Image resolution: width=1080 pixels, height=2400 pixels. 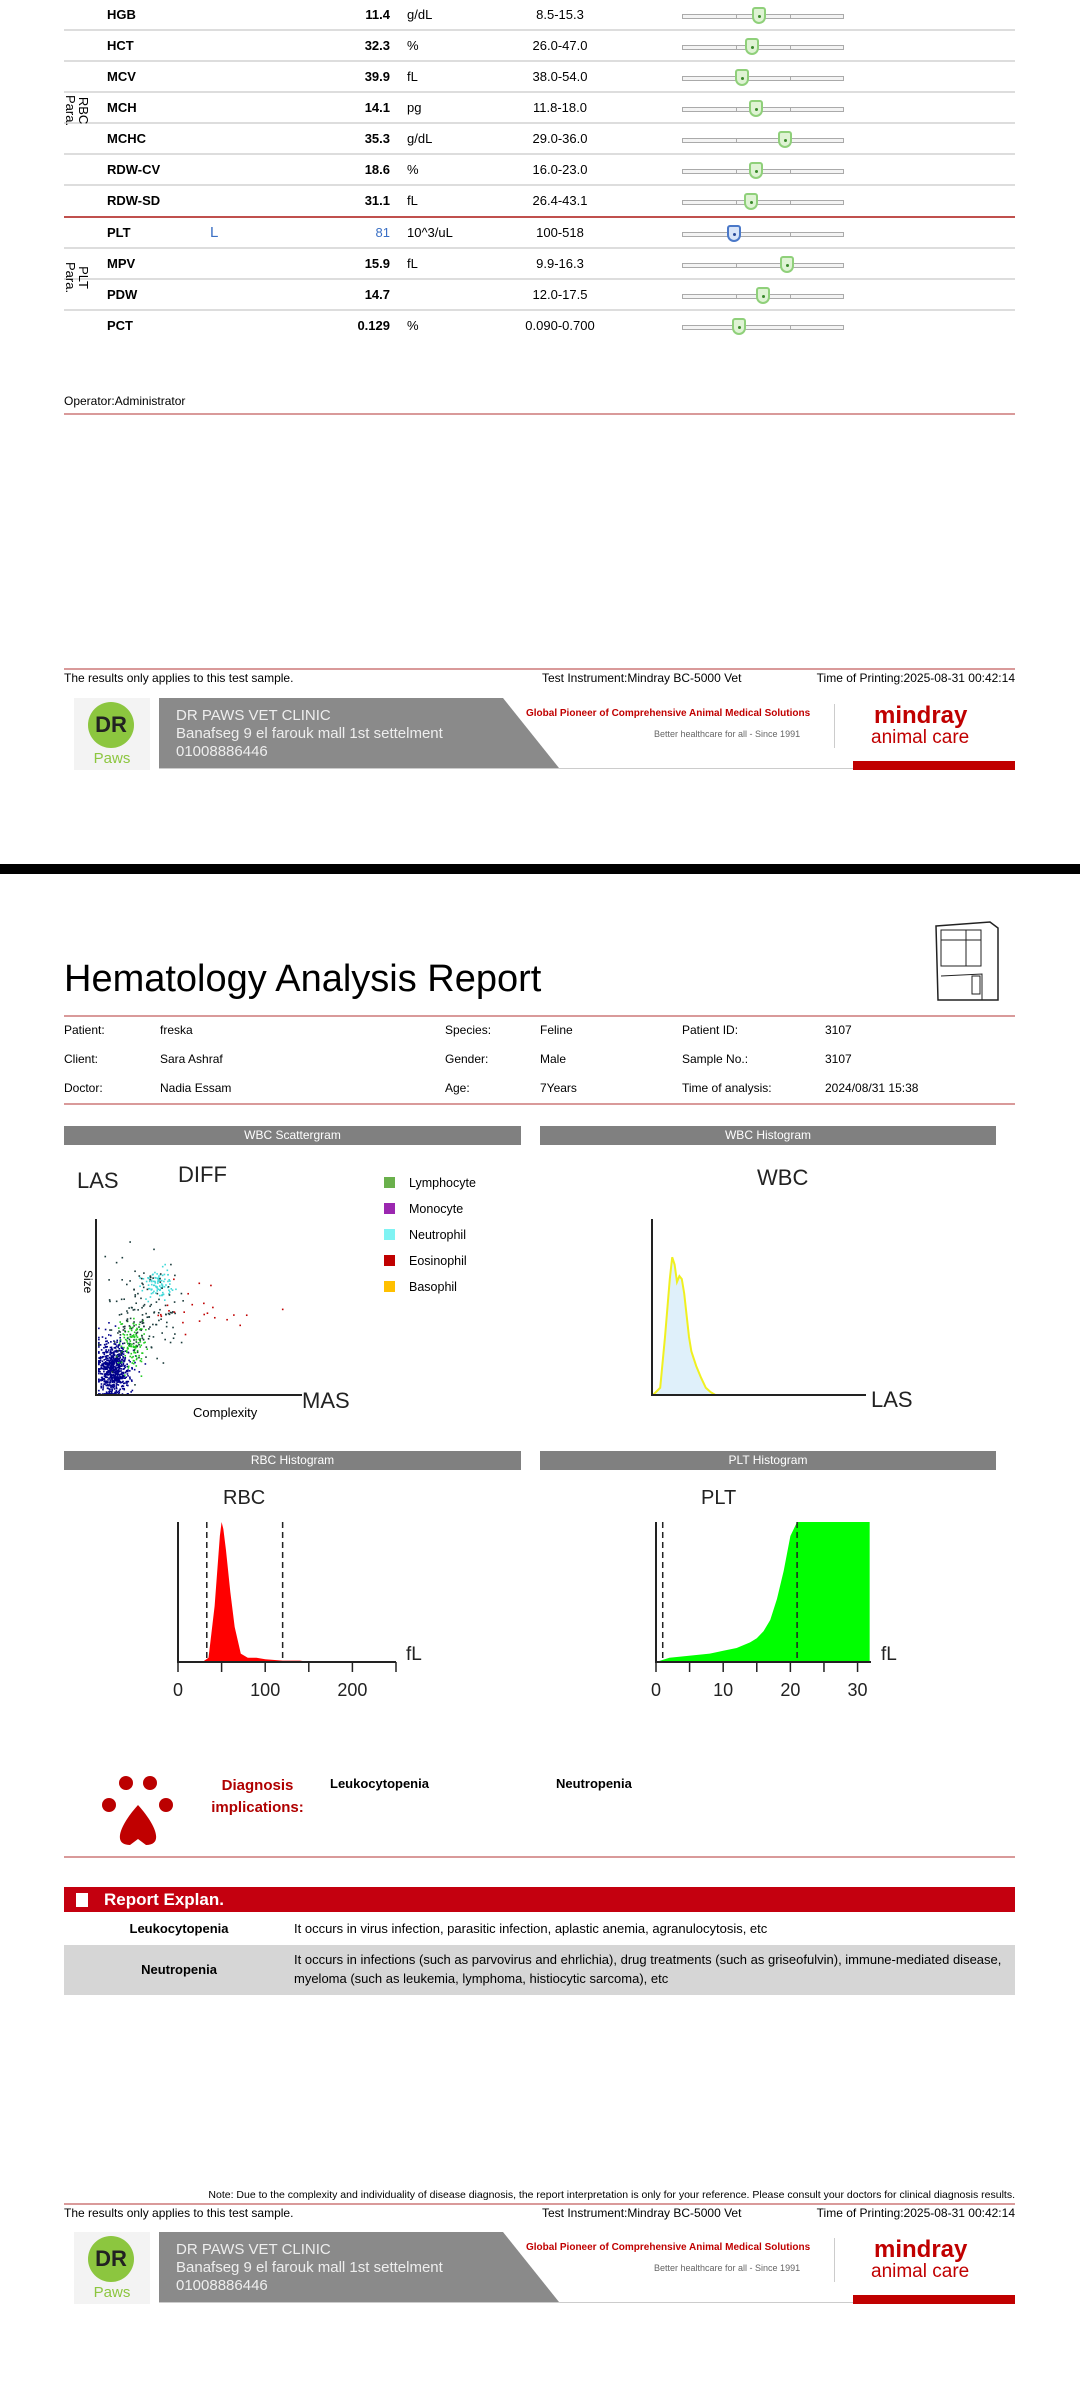 What do you see at coordinates (352, 1690) in the screenshot?
I see `tick-label: 200` at bounding box center [352, 1690].